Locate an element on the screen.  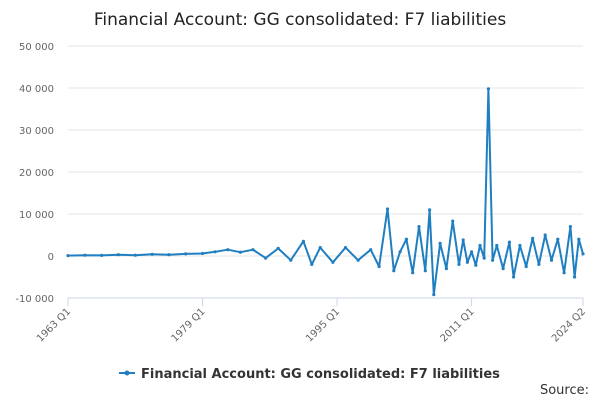
x-tick-label: 2011 Q1 is located at coordinates (458, 325).